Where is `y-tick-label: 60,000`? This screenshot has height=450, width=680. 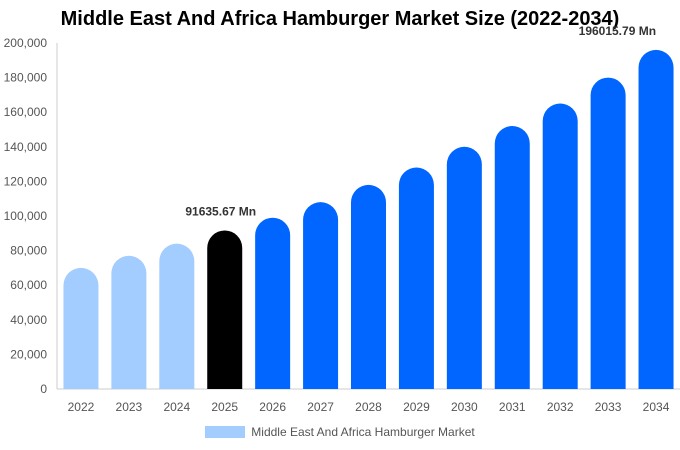 y-tick-label: 60,000 is located at coordinates (28, 285).